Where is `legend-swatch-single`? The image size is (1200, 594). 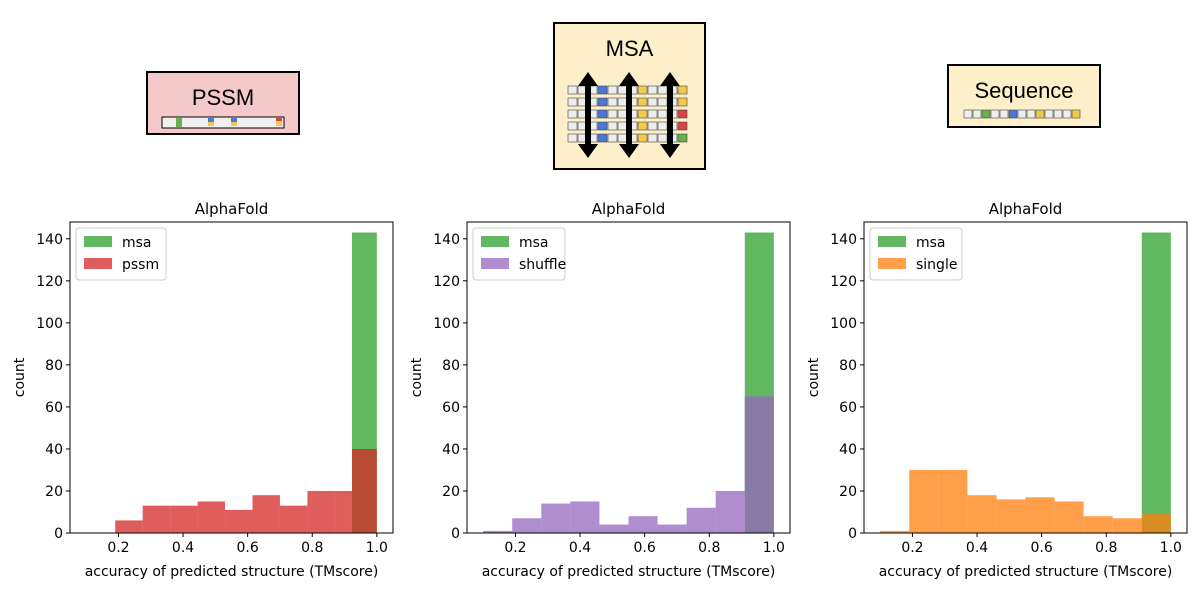 legend-swatch-single is located at coordinates (892, 263).